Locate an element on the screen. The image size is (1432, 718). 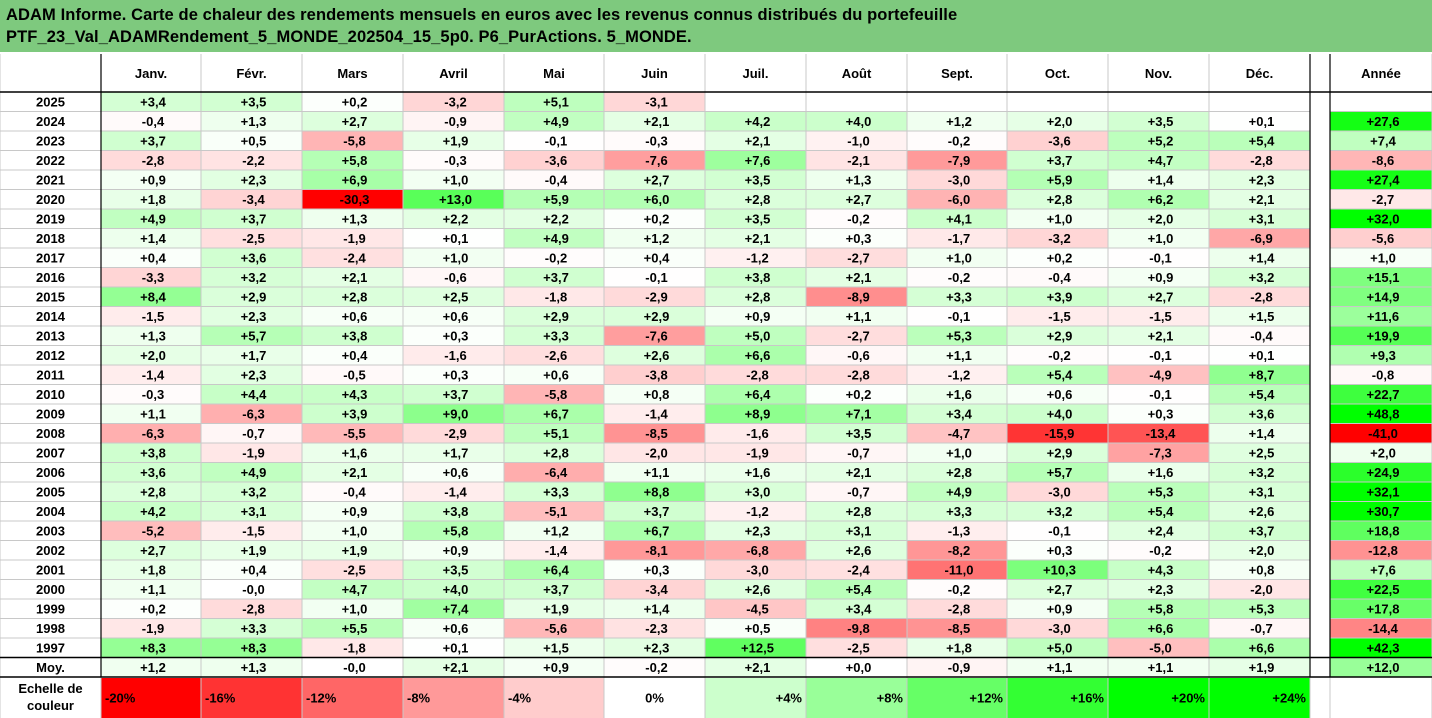
year-total-value: +27,6 is located at coordinates (1383, 121).